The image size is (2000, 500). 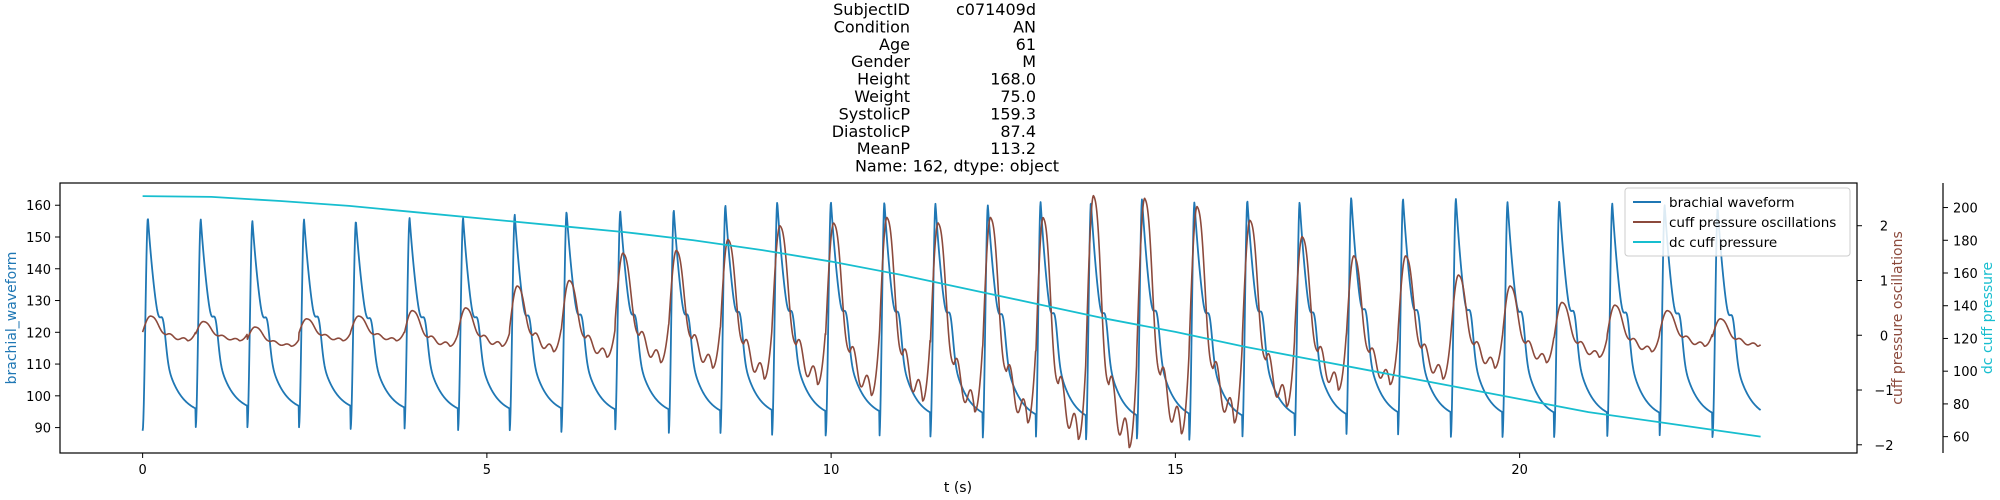 I want to click on y-axis-left-label: brachial_waveform, so click(x=12, y=318).